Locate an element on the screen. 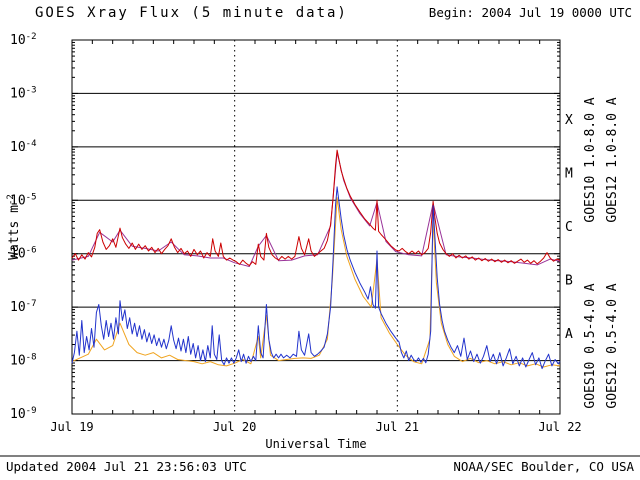  flare-class-m: M is located at coordinates (569, 174).